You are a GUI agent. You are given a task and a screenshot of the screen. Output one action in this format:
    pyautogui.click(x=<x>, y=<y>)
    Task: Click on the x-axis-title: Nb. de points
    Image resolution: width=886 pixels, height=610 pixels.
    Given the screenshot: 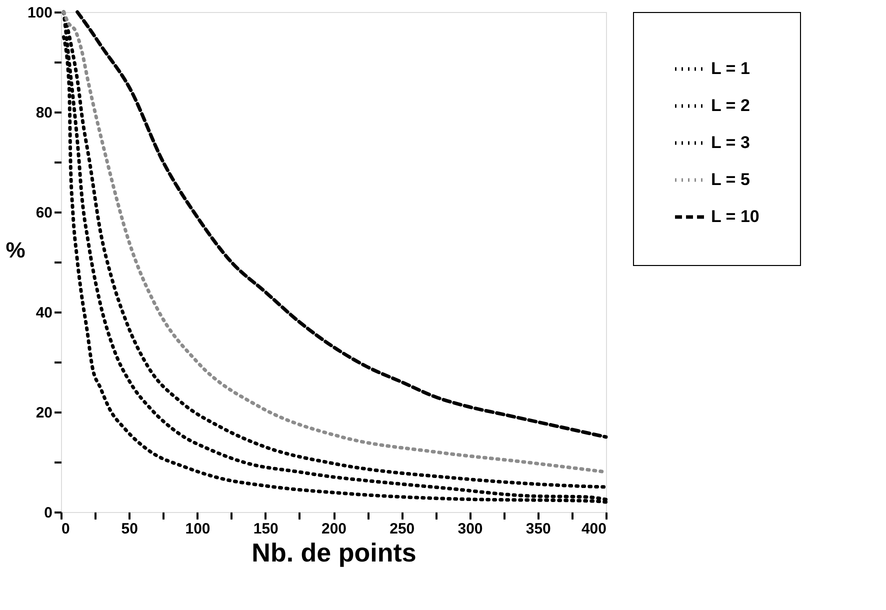 What is the action you would take?
    pyautogui.click(x=334, y=553)
    